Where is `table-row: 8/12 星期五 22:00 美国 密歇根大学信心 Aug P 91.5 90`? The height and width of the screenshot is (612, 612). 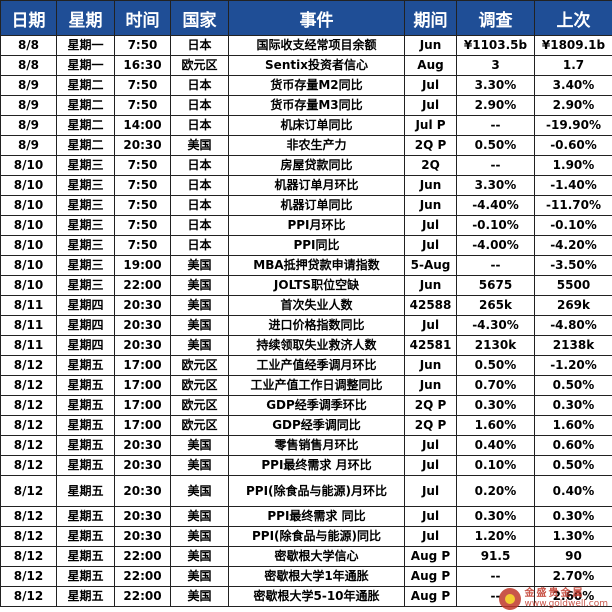 table-row: 8/12 星期五 22:00 美国 密歇根大学信心 Aug P 91.5 90 is located at coordinates (306, 556).